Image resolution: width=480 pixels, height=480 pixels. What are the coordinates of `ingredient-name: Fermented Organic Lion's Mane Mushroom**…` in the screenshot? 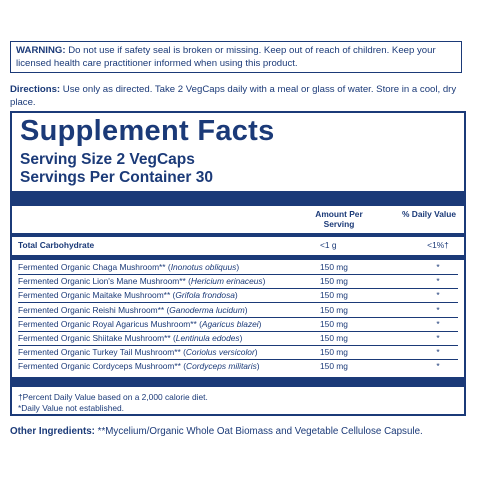 It's located at (142, 281).